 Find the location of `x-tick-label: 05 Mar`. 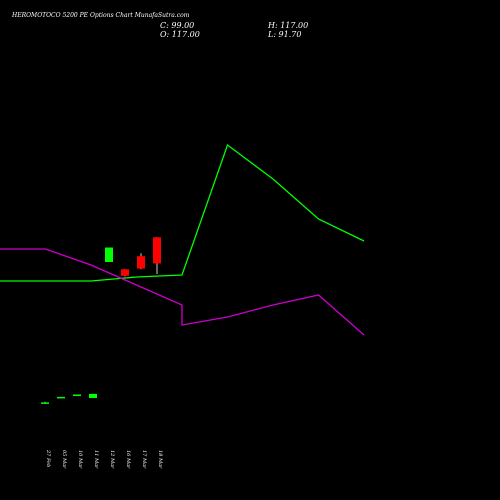

x-tick-label: 05 Mar is located at coordinates (64, 459).